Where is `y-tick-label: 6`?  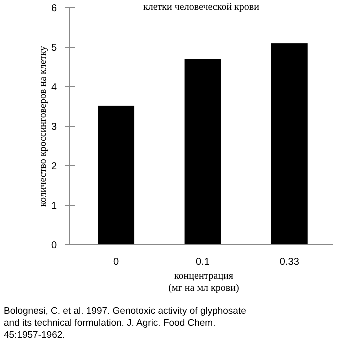 y-tick-label: 6 is located at coordinates (54, 9).